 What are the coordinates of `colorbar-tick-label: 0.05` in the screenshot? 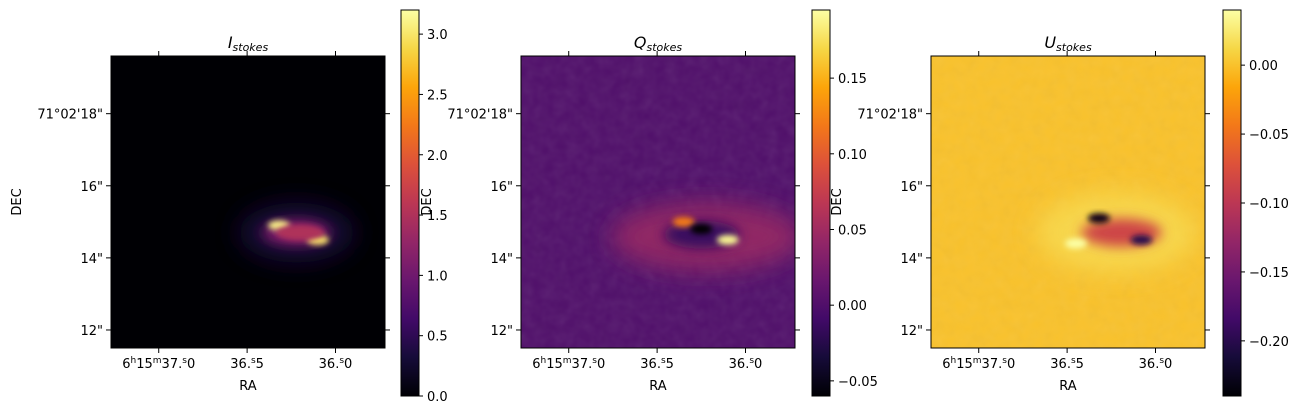 It's located at (852, 230).